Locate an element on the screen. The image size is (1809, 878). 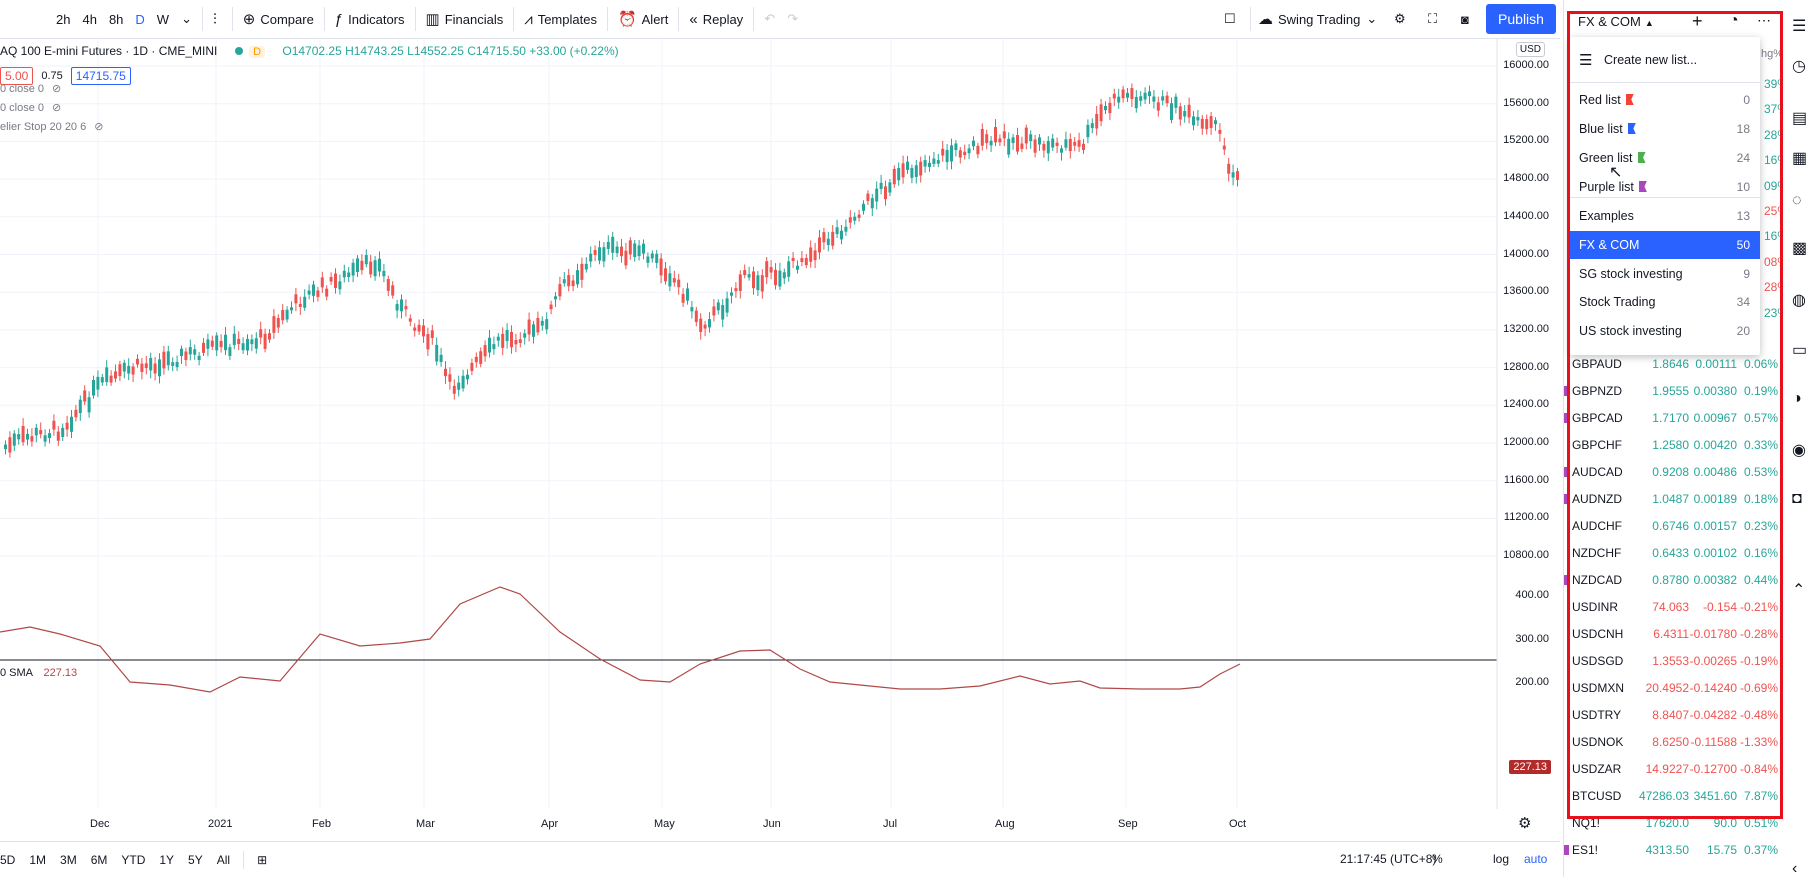
more-options-icon: ⋯ is located at coordinates (1764, 20).